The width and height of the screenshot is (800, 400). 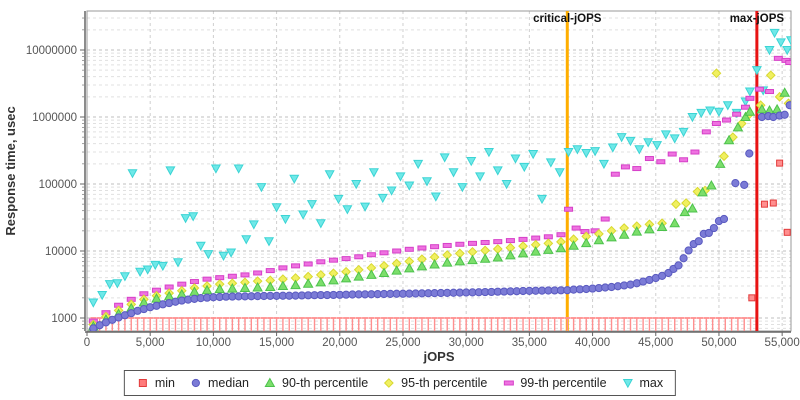 I want to click on legend-marker-square-icon, so click(x=142, y=383).